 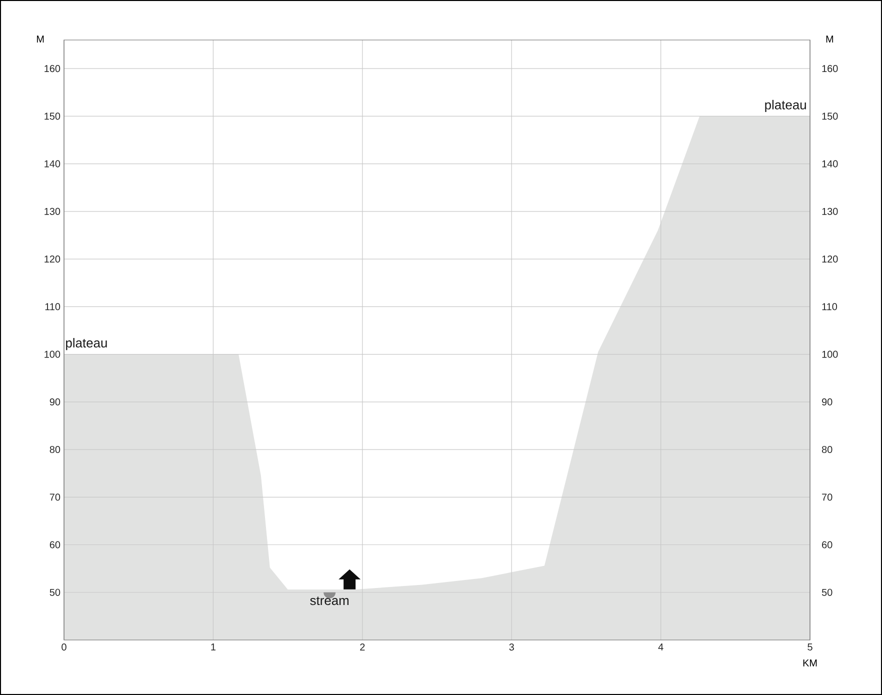 I want to click on y-tick-label: 110, so click(x=52, y=306).